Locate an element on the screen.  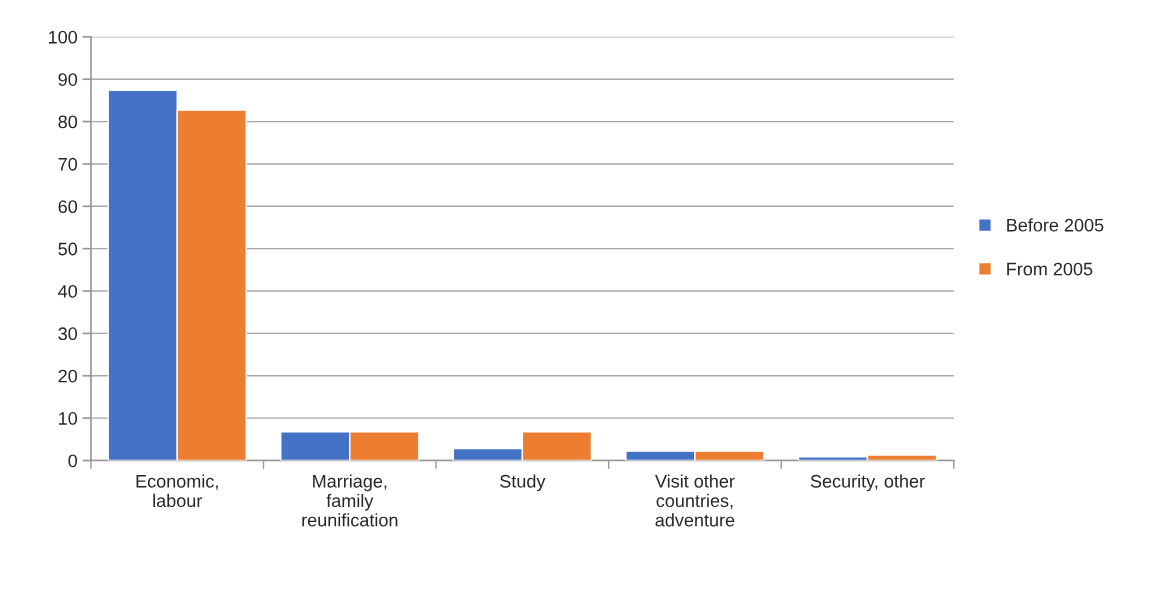
y-tick-label: 100 is located at coordinates (63, 37).